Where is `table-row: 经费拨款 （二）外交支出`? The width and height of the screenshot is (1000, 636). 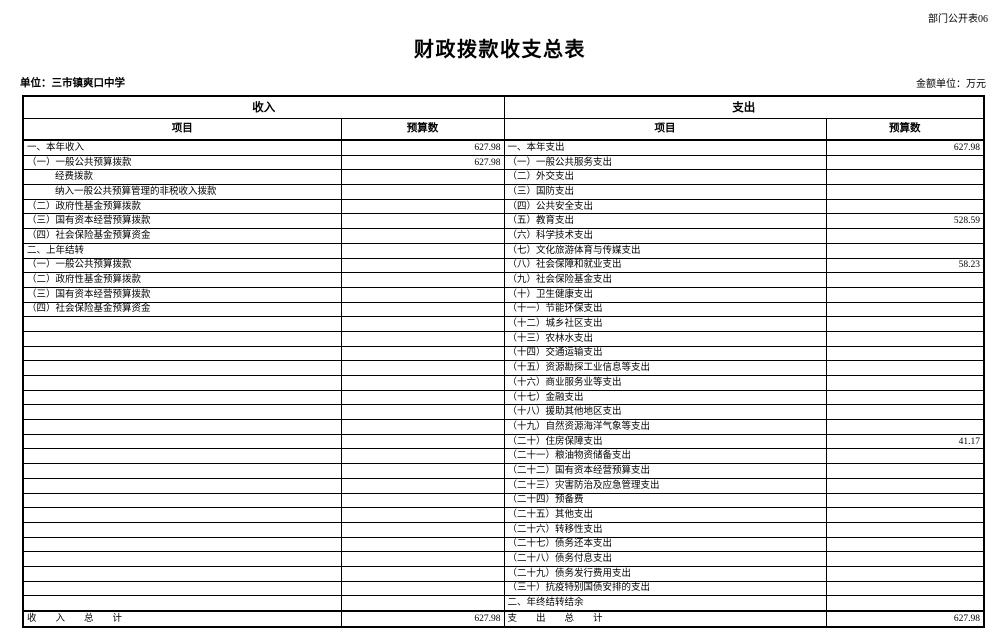
table-row: 经费拨款 （二）外交支出 is located at coordinates (503, 177).